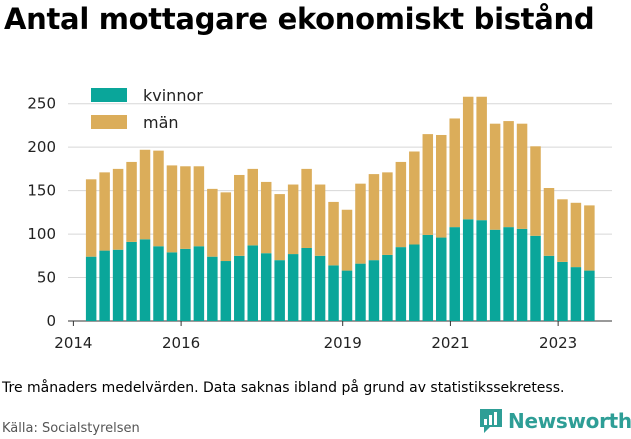  Describe the element at coordinates (558, 343) in the screenshot. I see `x-tick-label: 2023` at that location.